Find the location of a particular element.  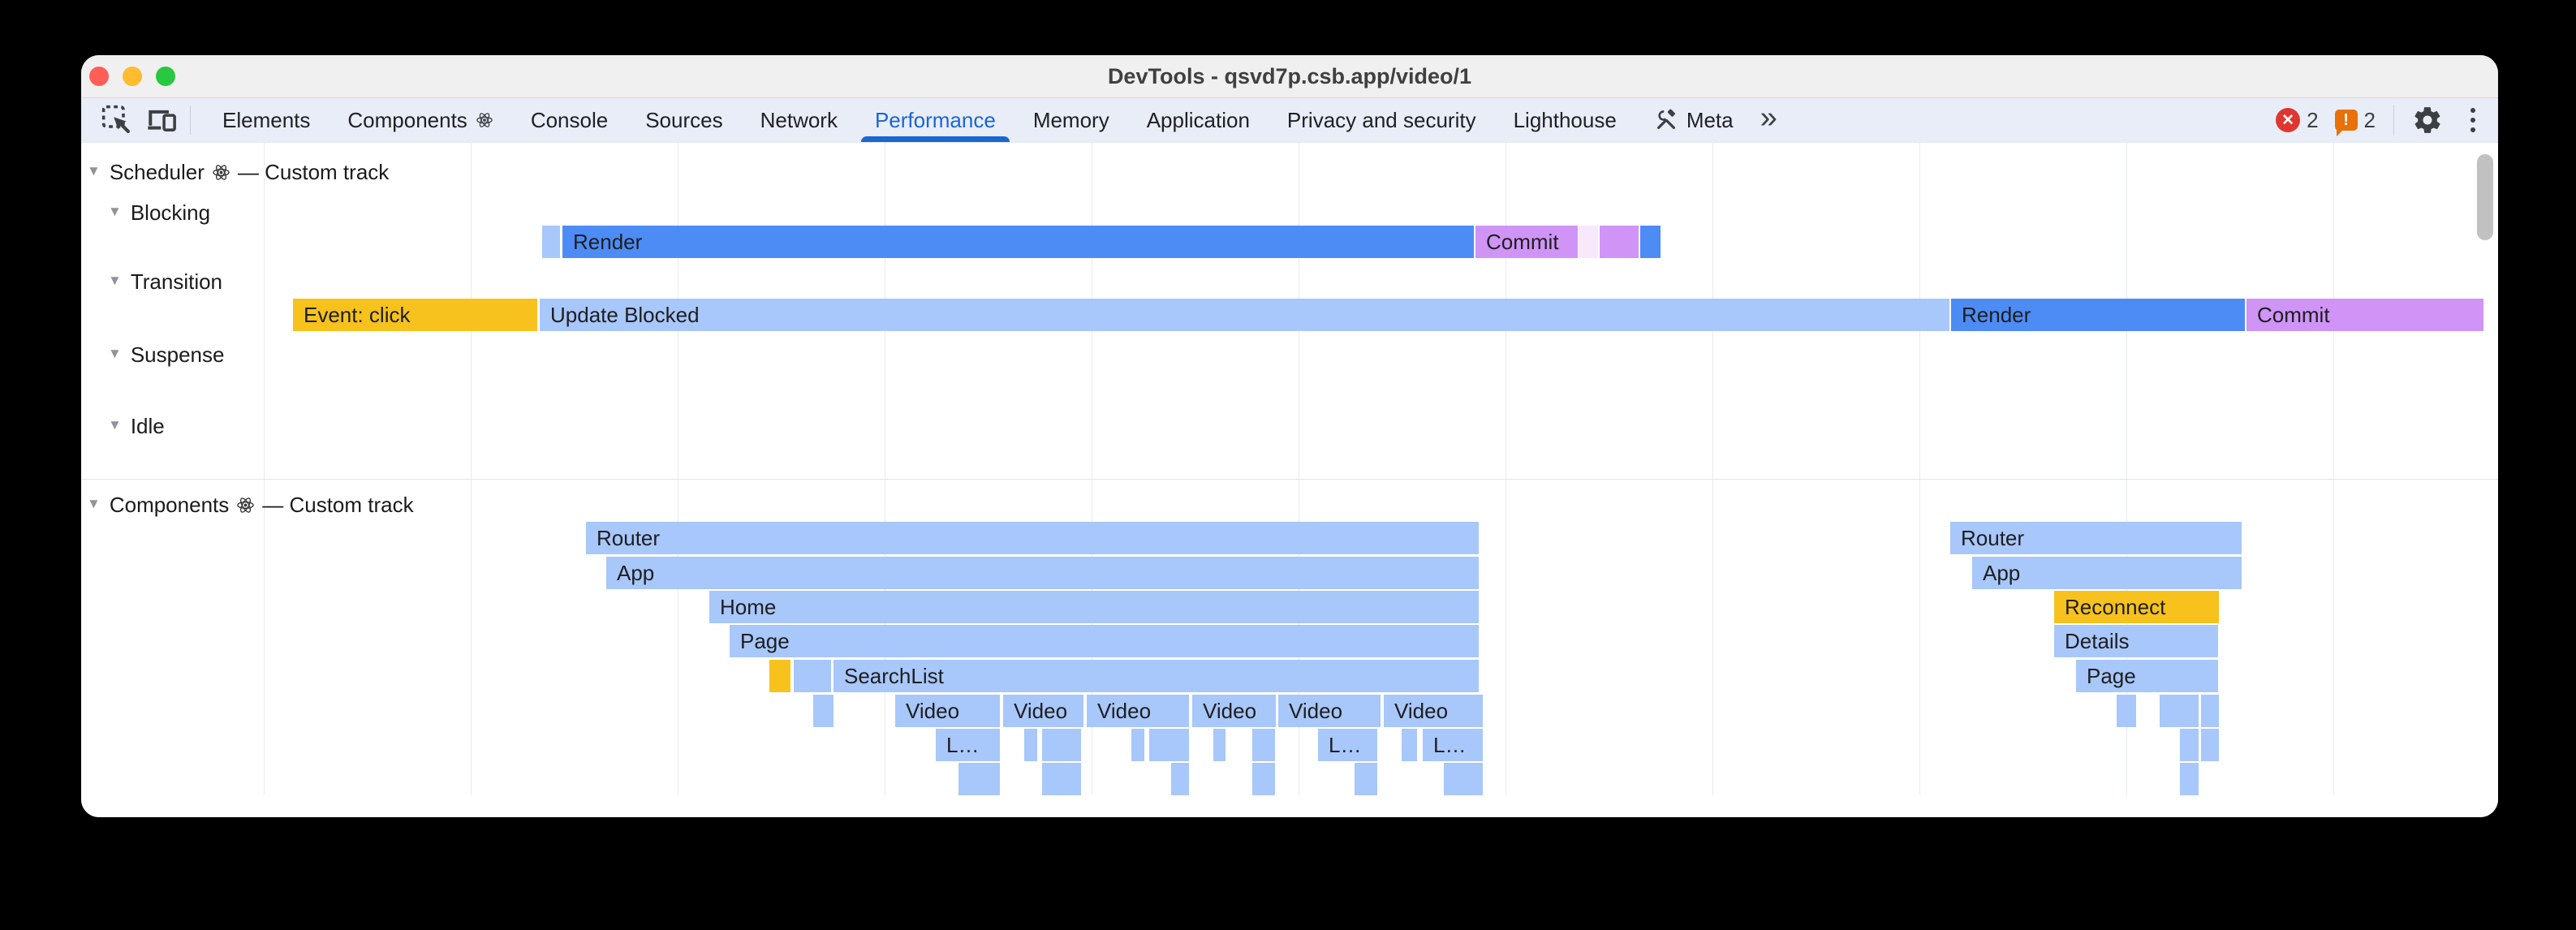

tab-sources: Sources is located at coordinates (684, 120).